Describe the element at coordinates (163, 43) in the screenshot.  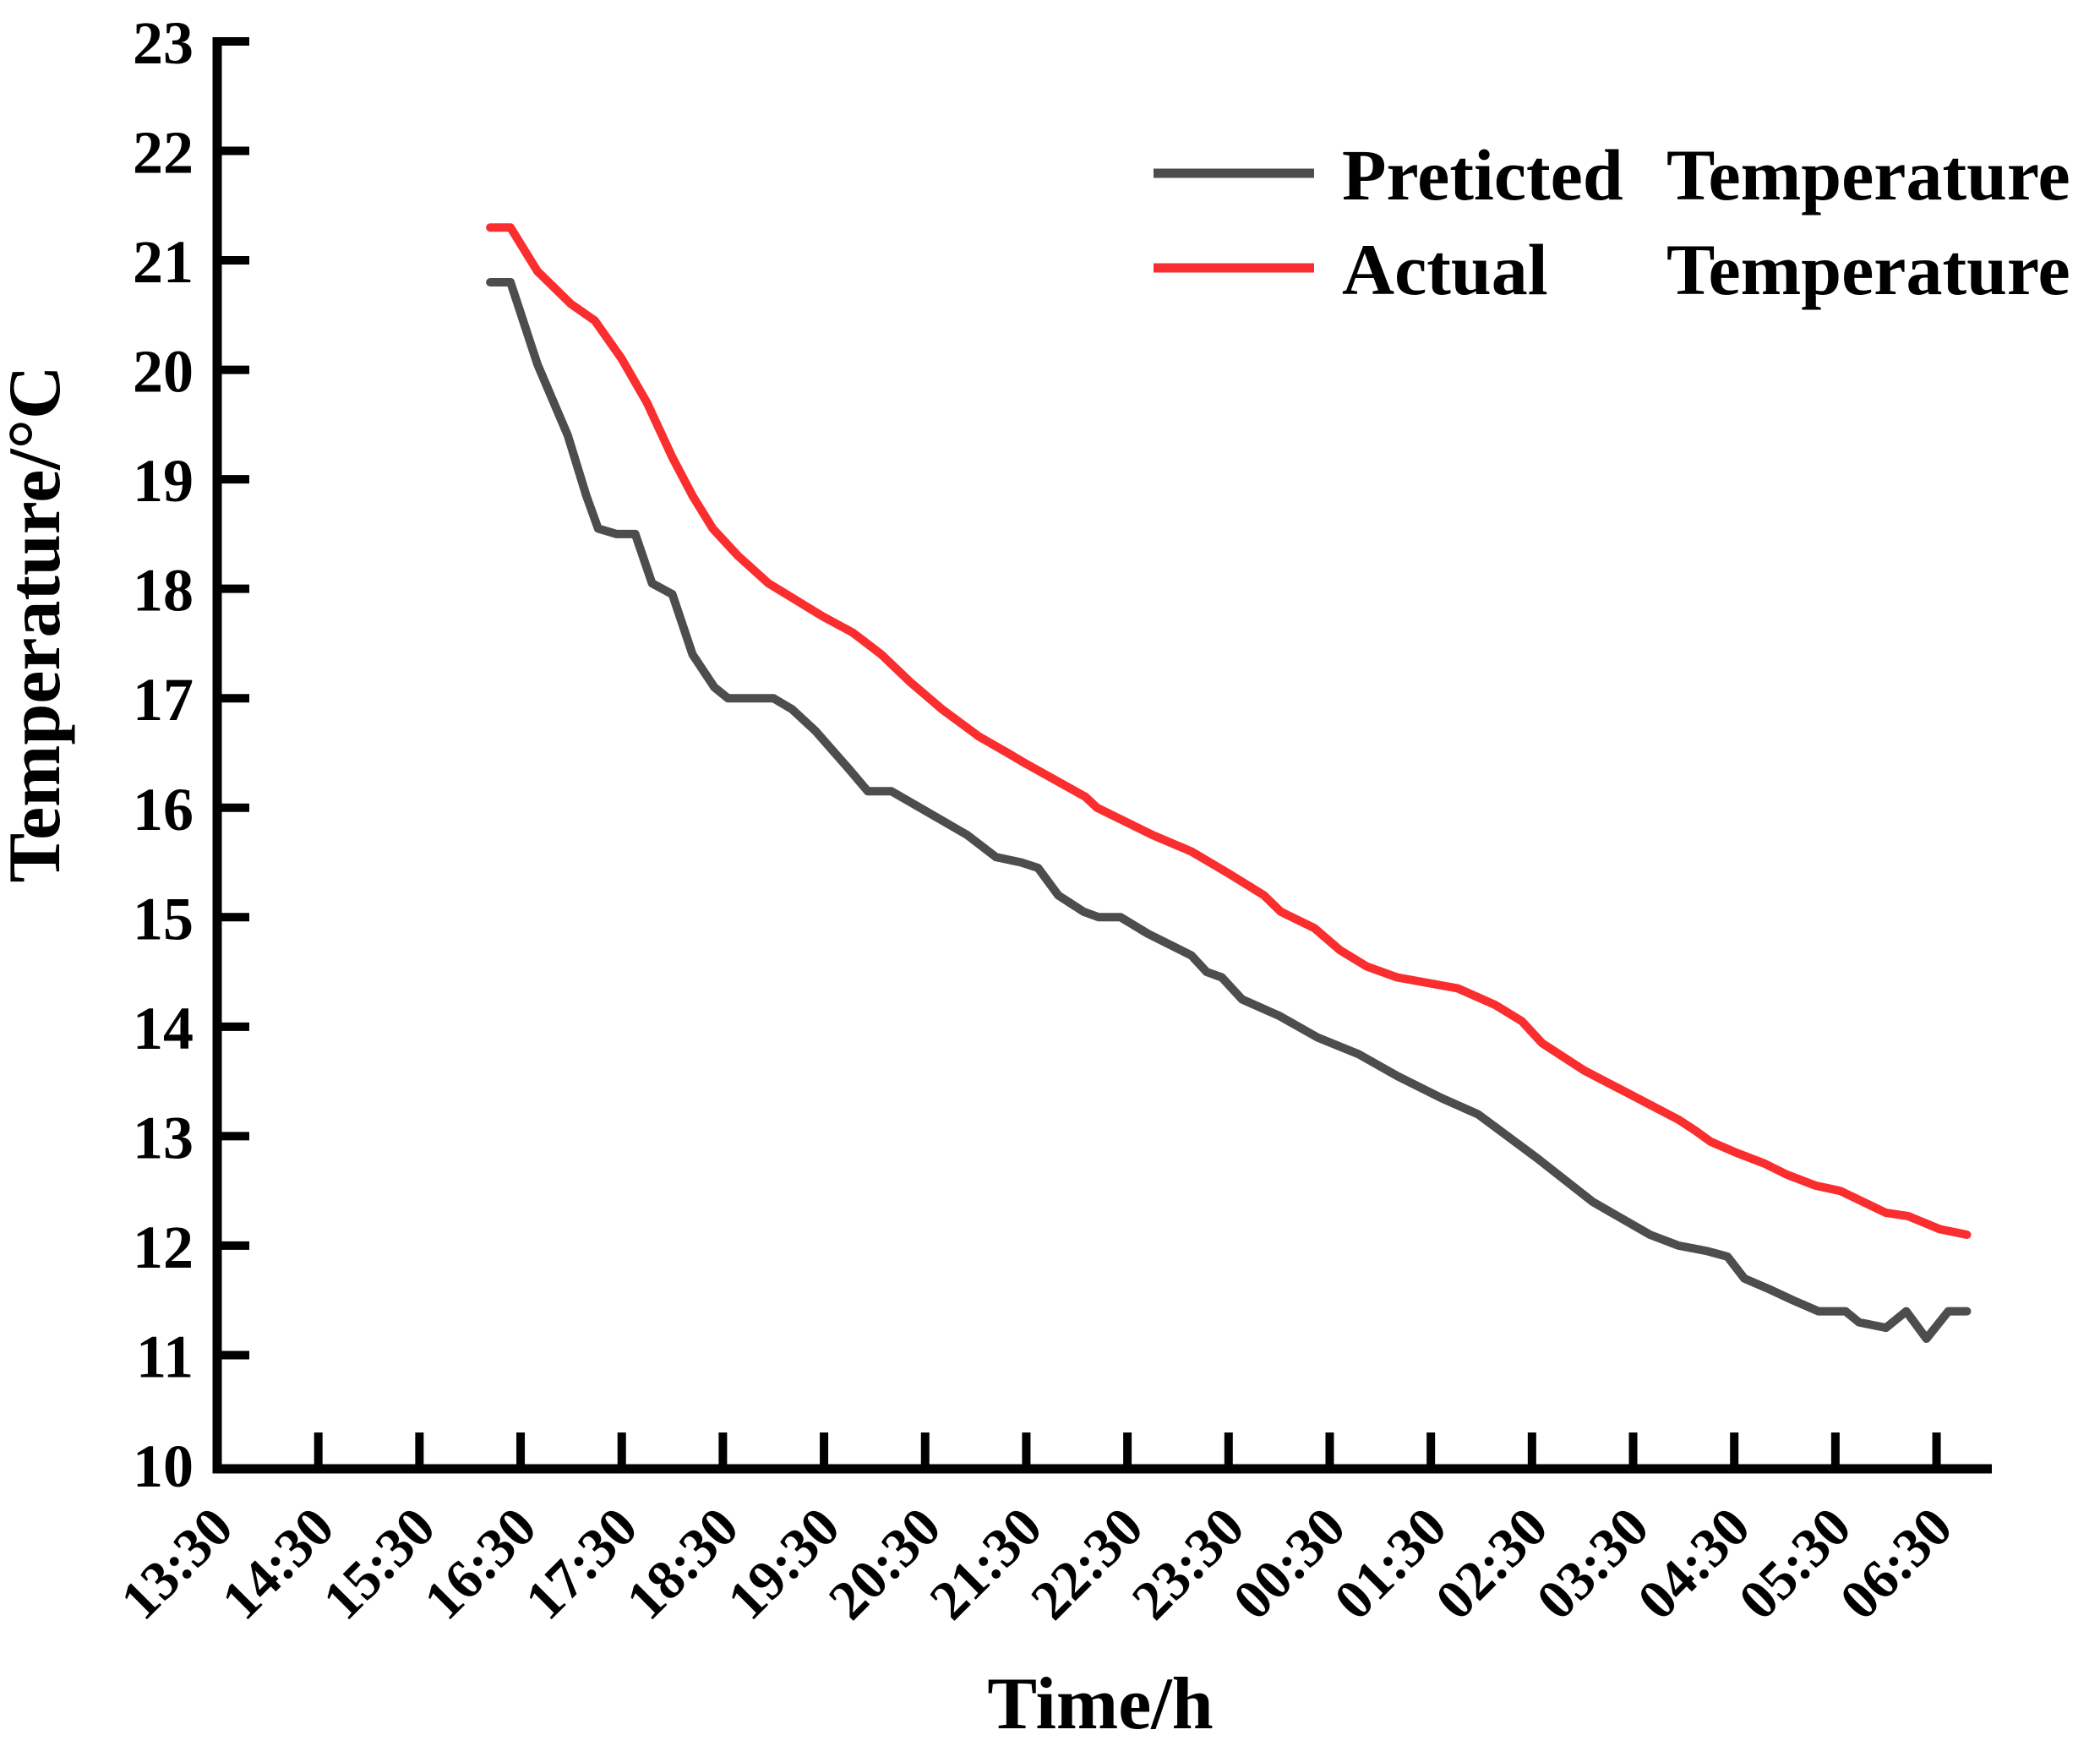
I see `y-tick-label: 23` at that location.